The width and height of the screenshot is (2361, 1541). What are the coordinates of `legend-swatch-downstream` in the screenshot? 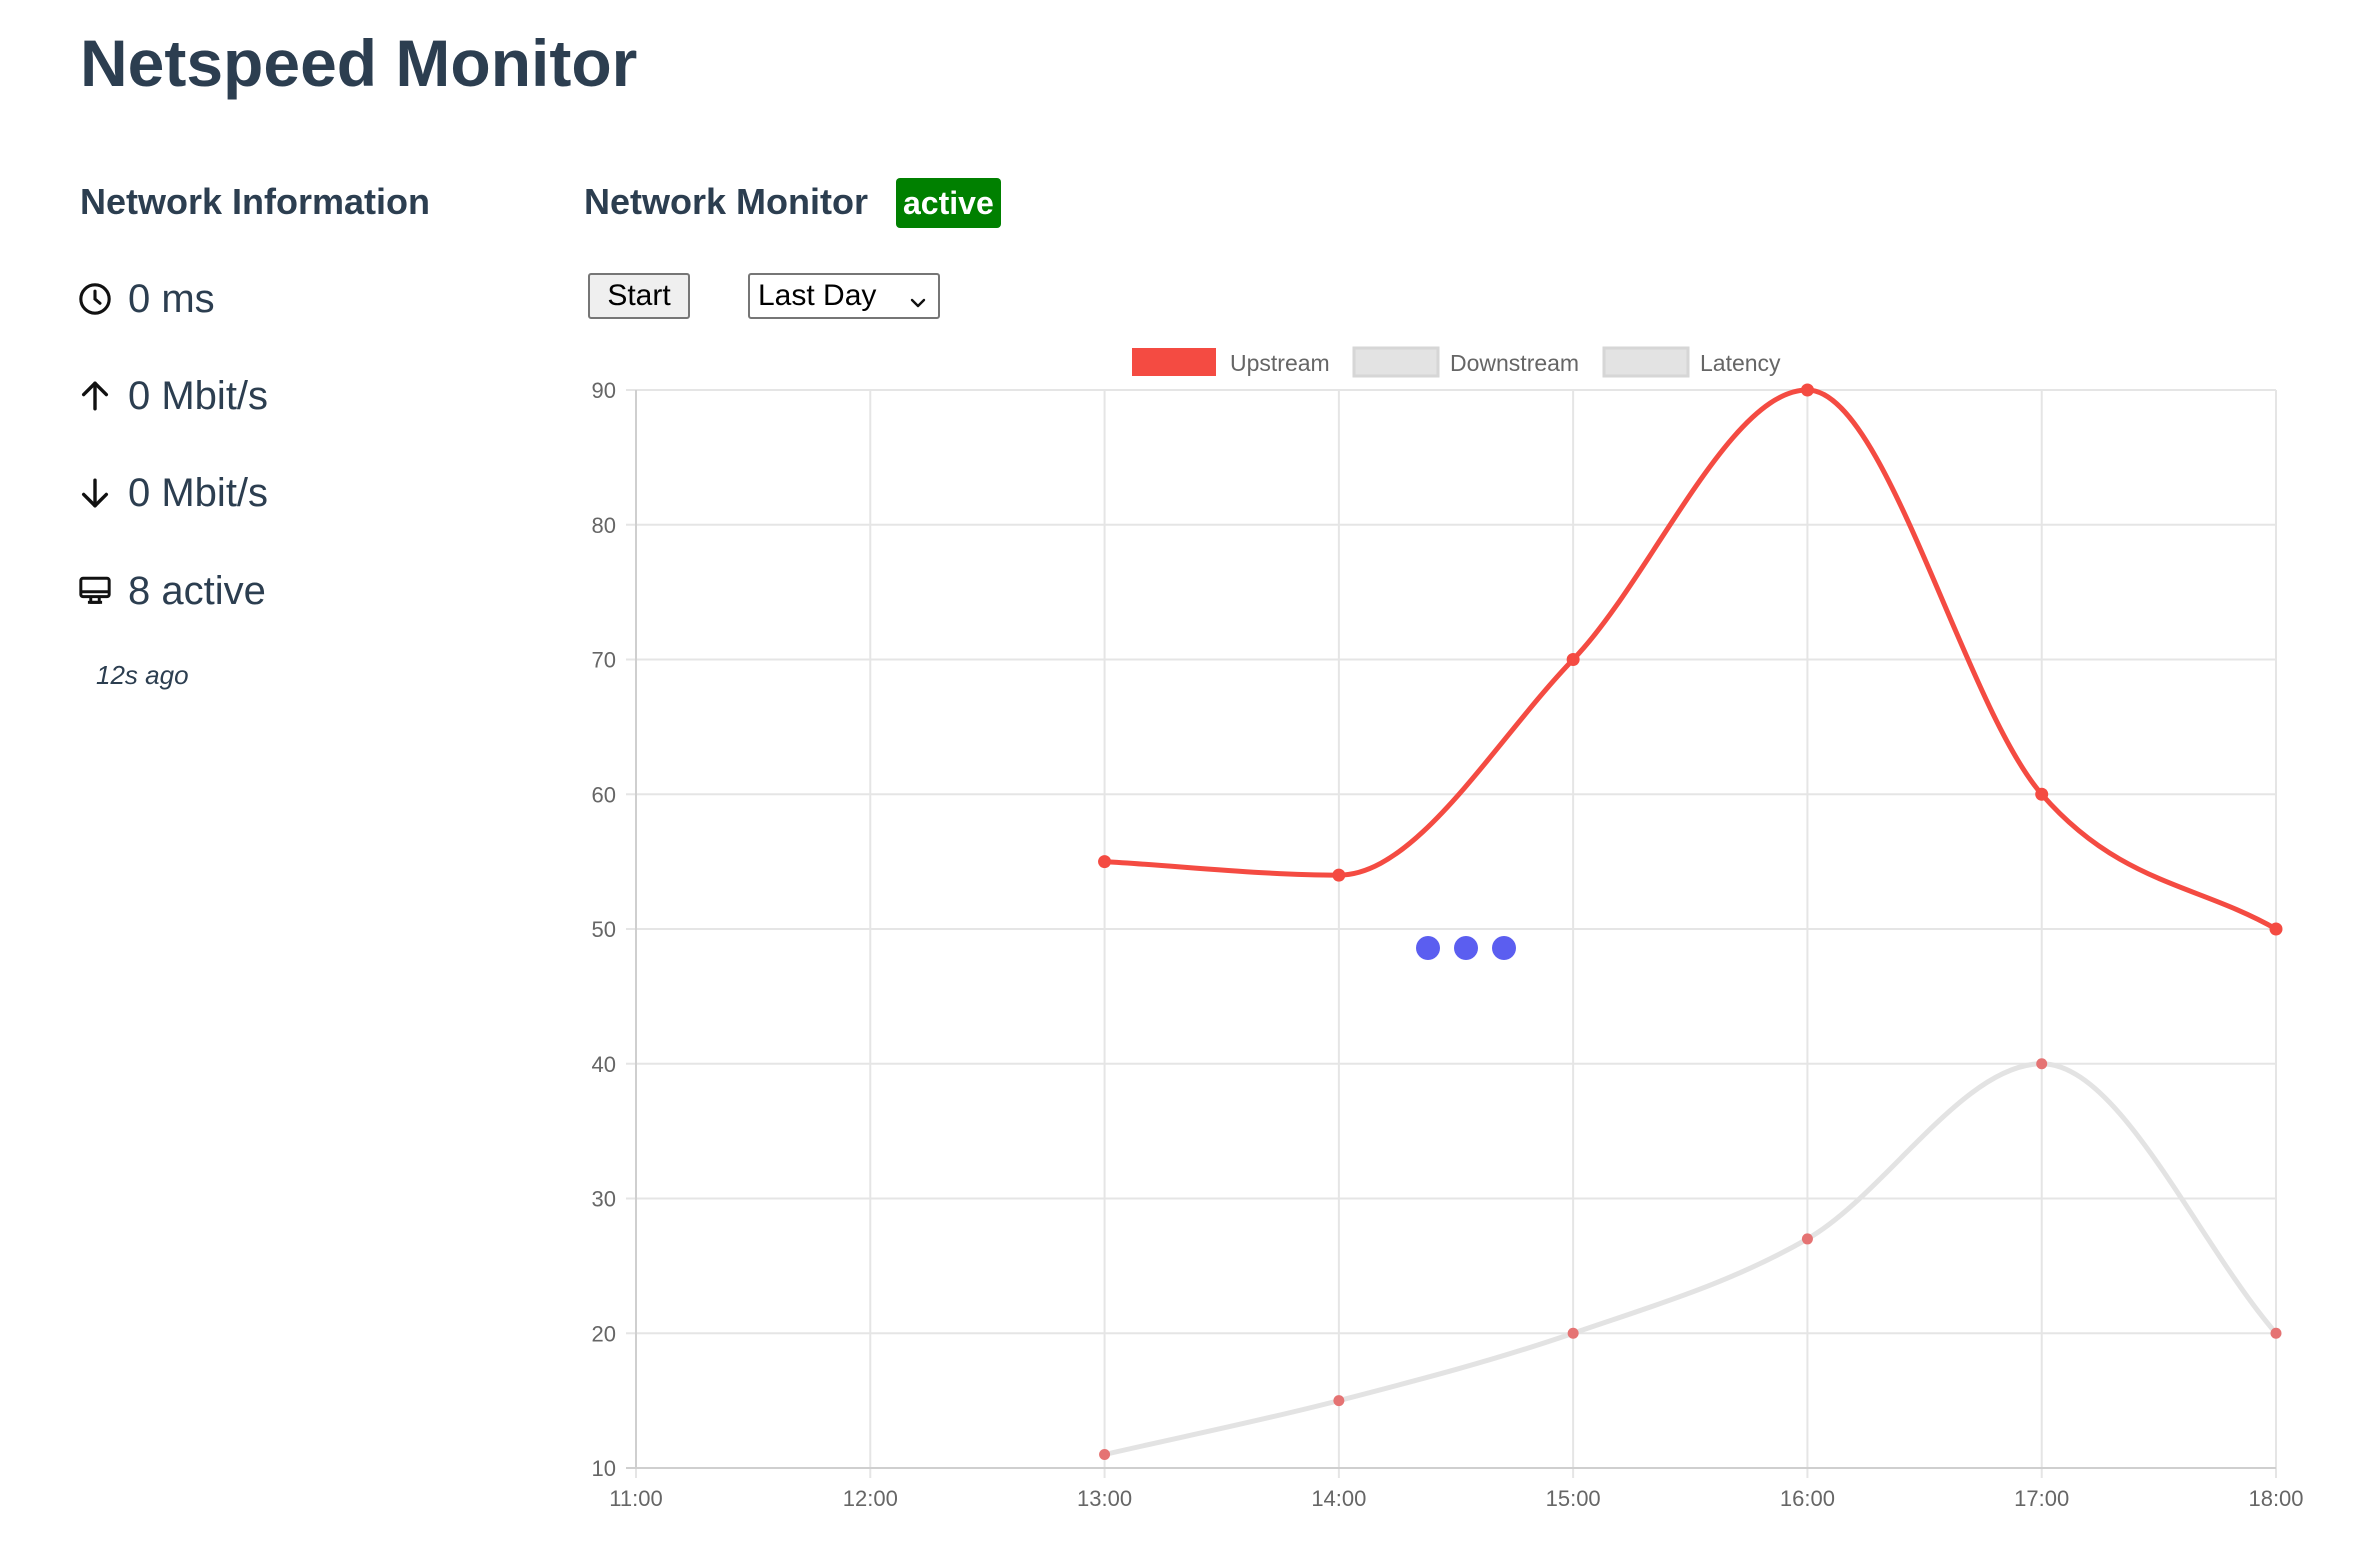 It's located at (1396, 362).